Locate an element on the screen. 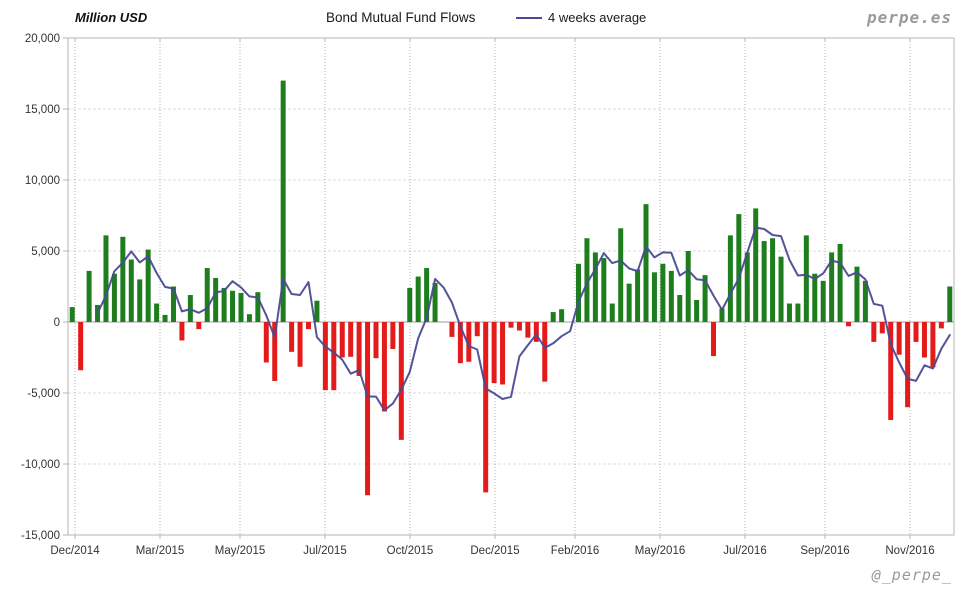 Image resolution: width=980 pixels, height=600 pixels. y-tick-label: 0 is located at coordinates (57, 323).